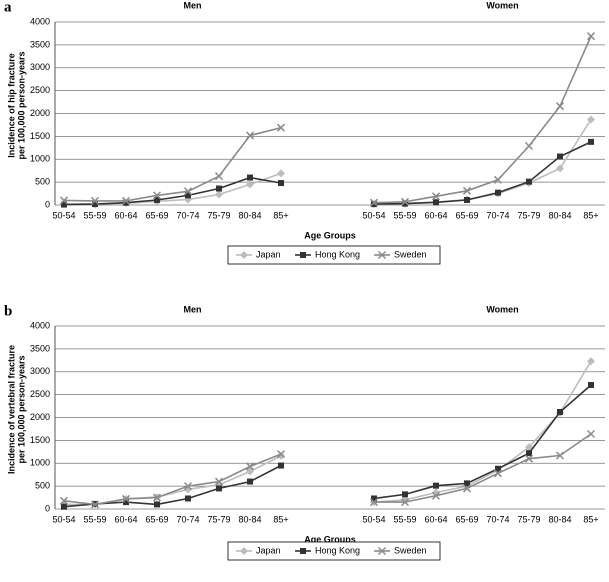  What do you see at coordinates (11, 105) in the screenshot?
I see `y-axis-label: Incidence of hip fracture` at bounding box center [11, 105].